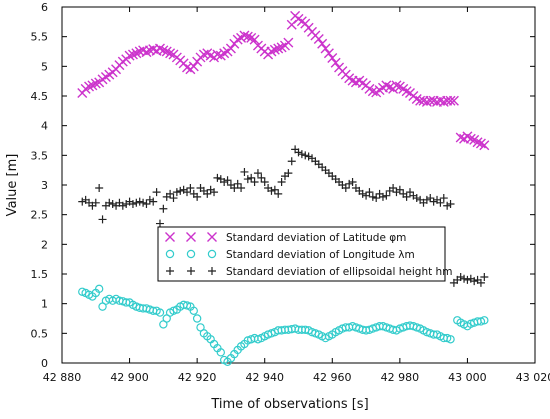  What do you see at coordinates (12, 185) in the screenshot?
I see `y-axis-label: Value [m]` at bounding box center [12, 185].